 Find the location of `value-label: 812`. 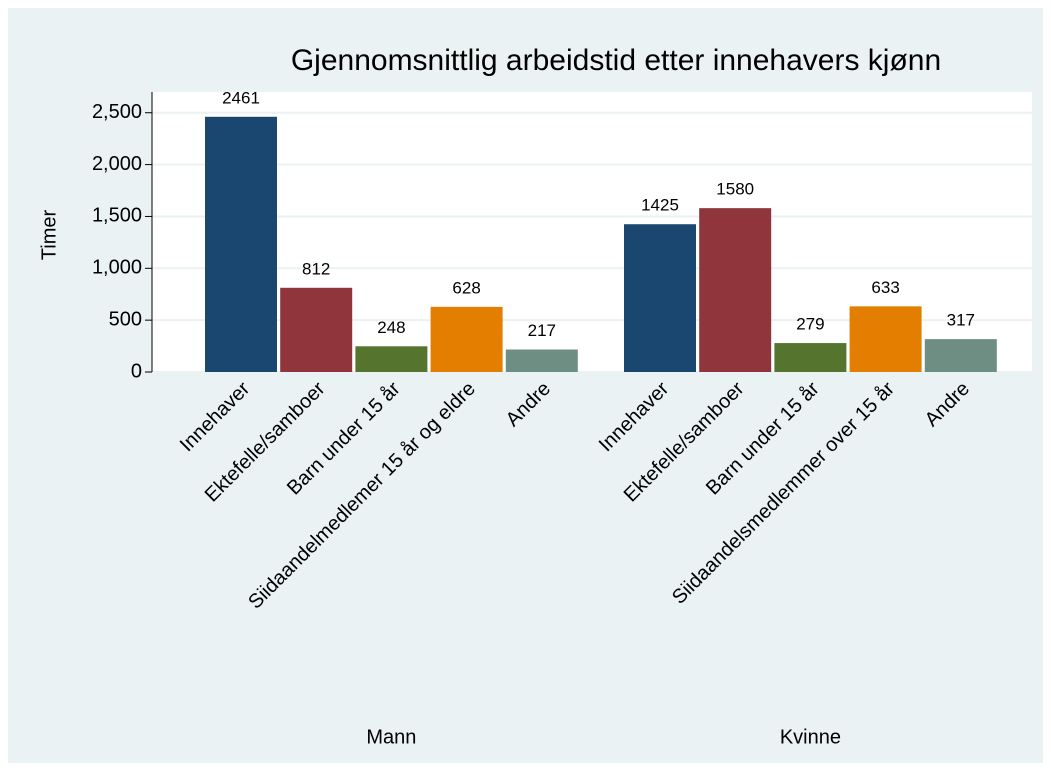

value-label: 812 is located at coordinates (316, 268).